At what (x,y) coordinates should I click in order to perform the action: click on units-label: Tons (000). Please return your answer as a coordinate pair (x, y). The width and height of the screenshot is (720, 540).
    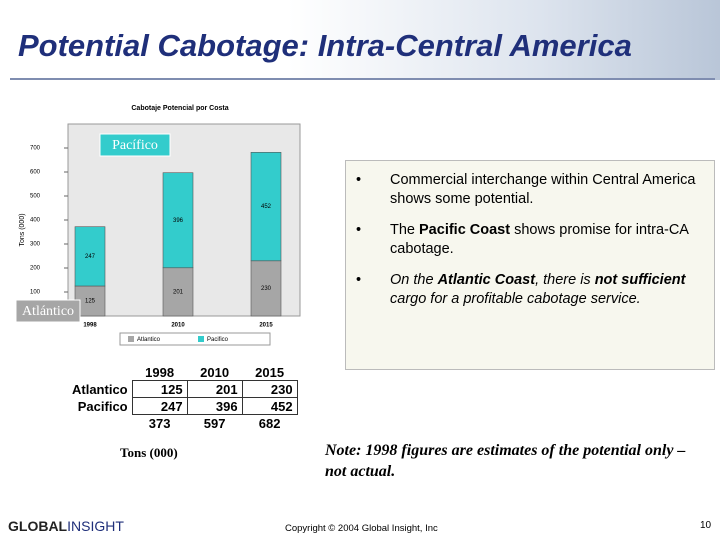
    Looking at the image, I should click on (149, 452).